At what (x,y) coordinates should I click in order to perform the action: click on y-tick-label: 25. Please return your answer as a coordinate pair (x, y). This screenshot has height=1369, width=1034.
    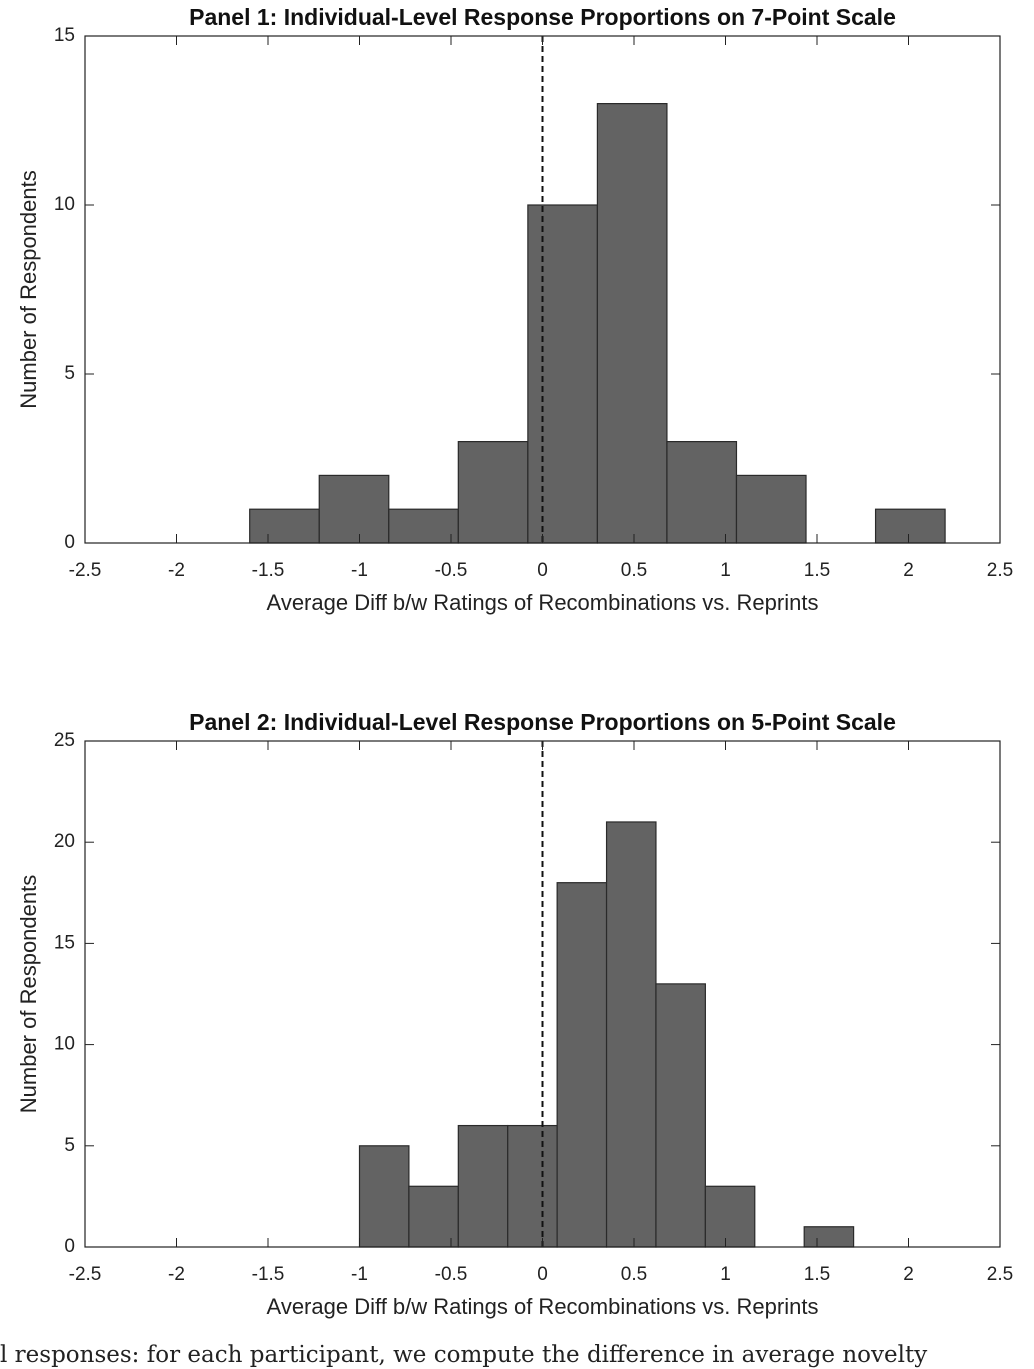
    Looking at the image, I should click on (64, 740).